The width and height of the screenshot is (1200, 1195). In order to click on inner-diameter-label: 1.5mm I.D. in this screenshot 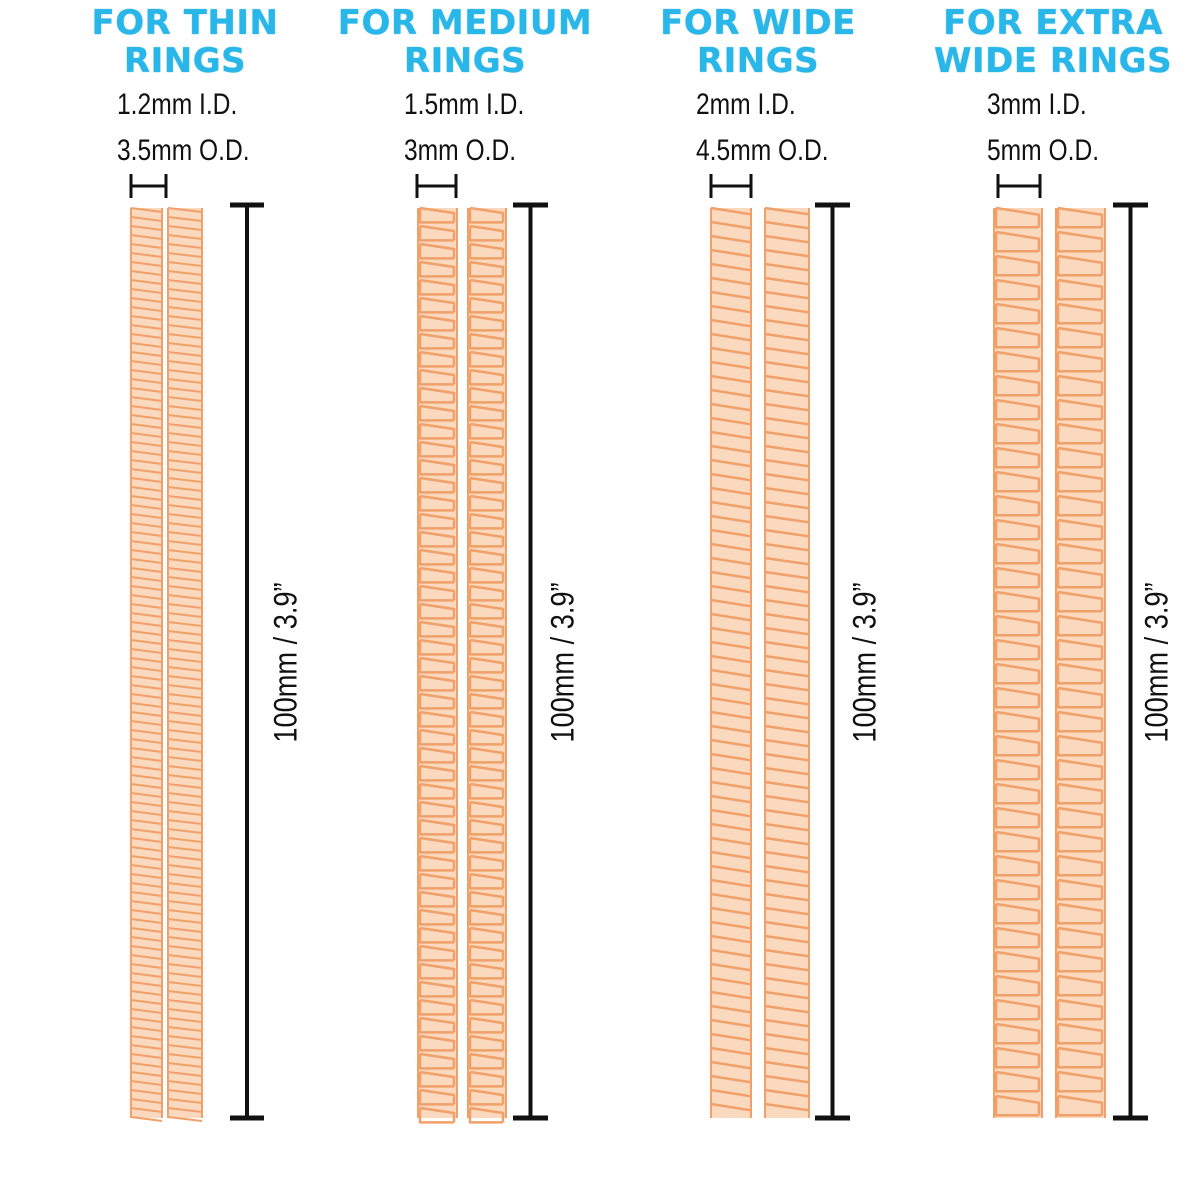, I will do `click(464, 104)`.